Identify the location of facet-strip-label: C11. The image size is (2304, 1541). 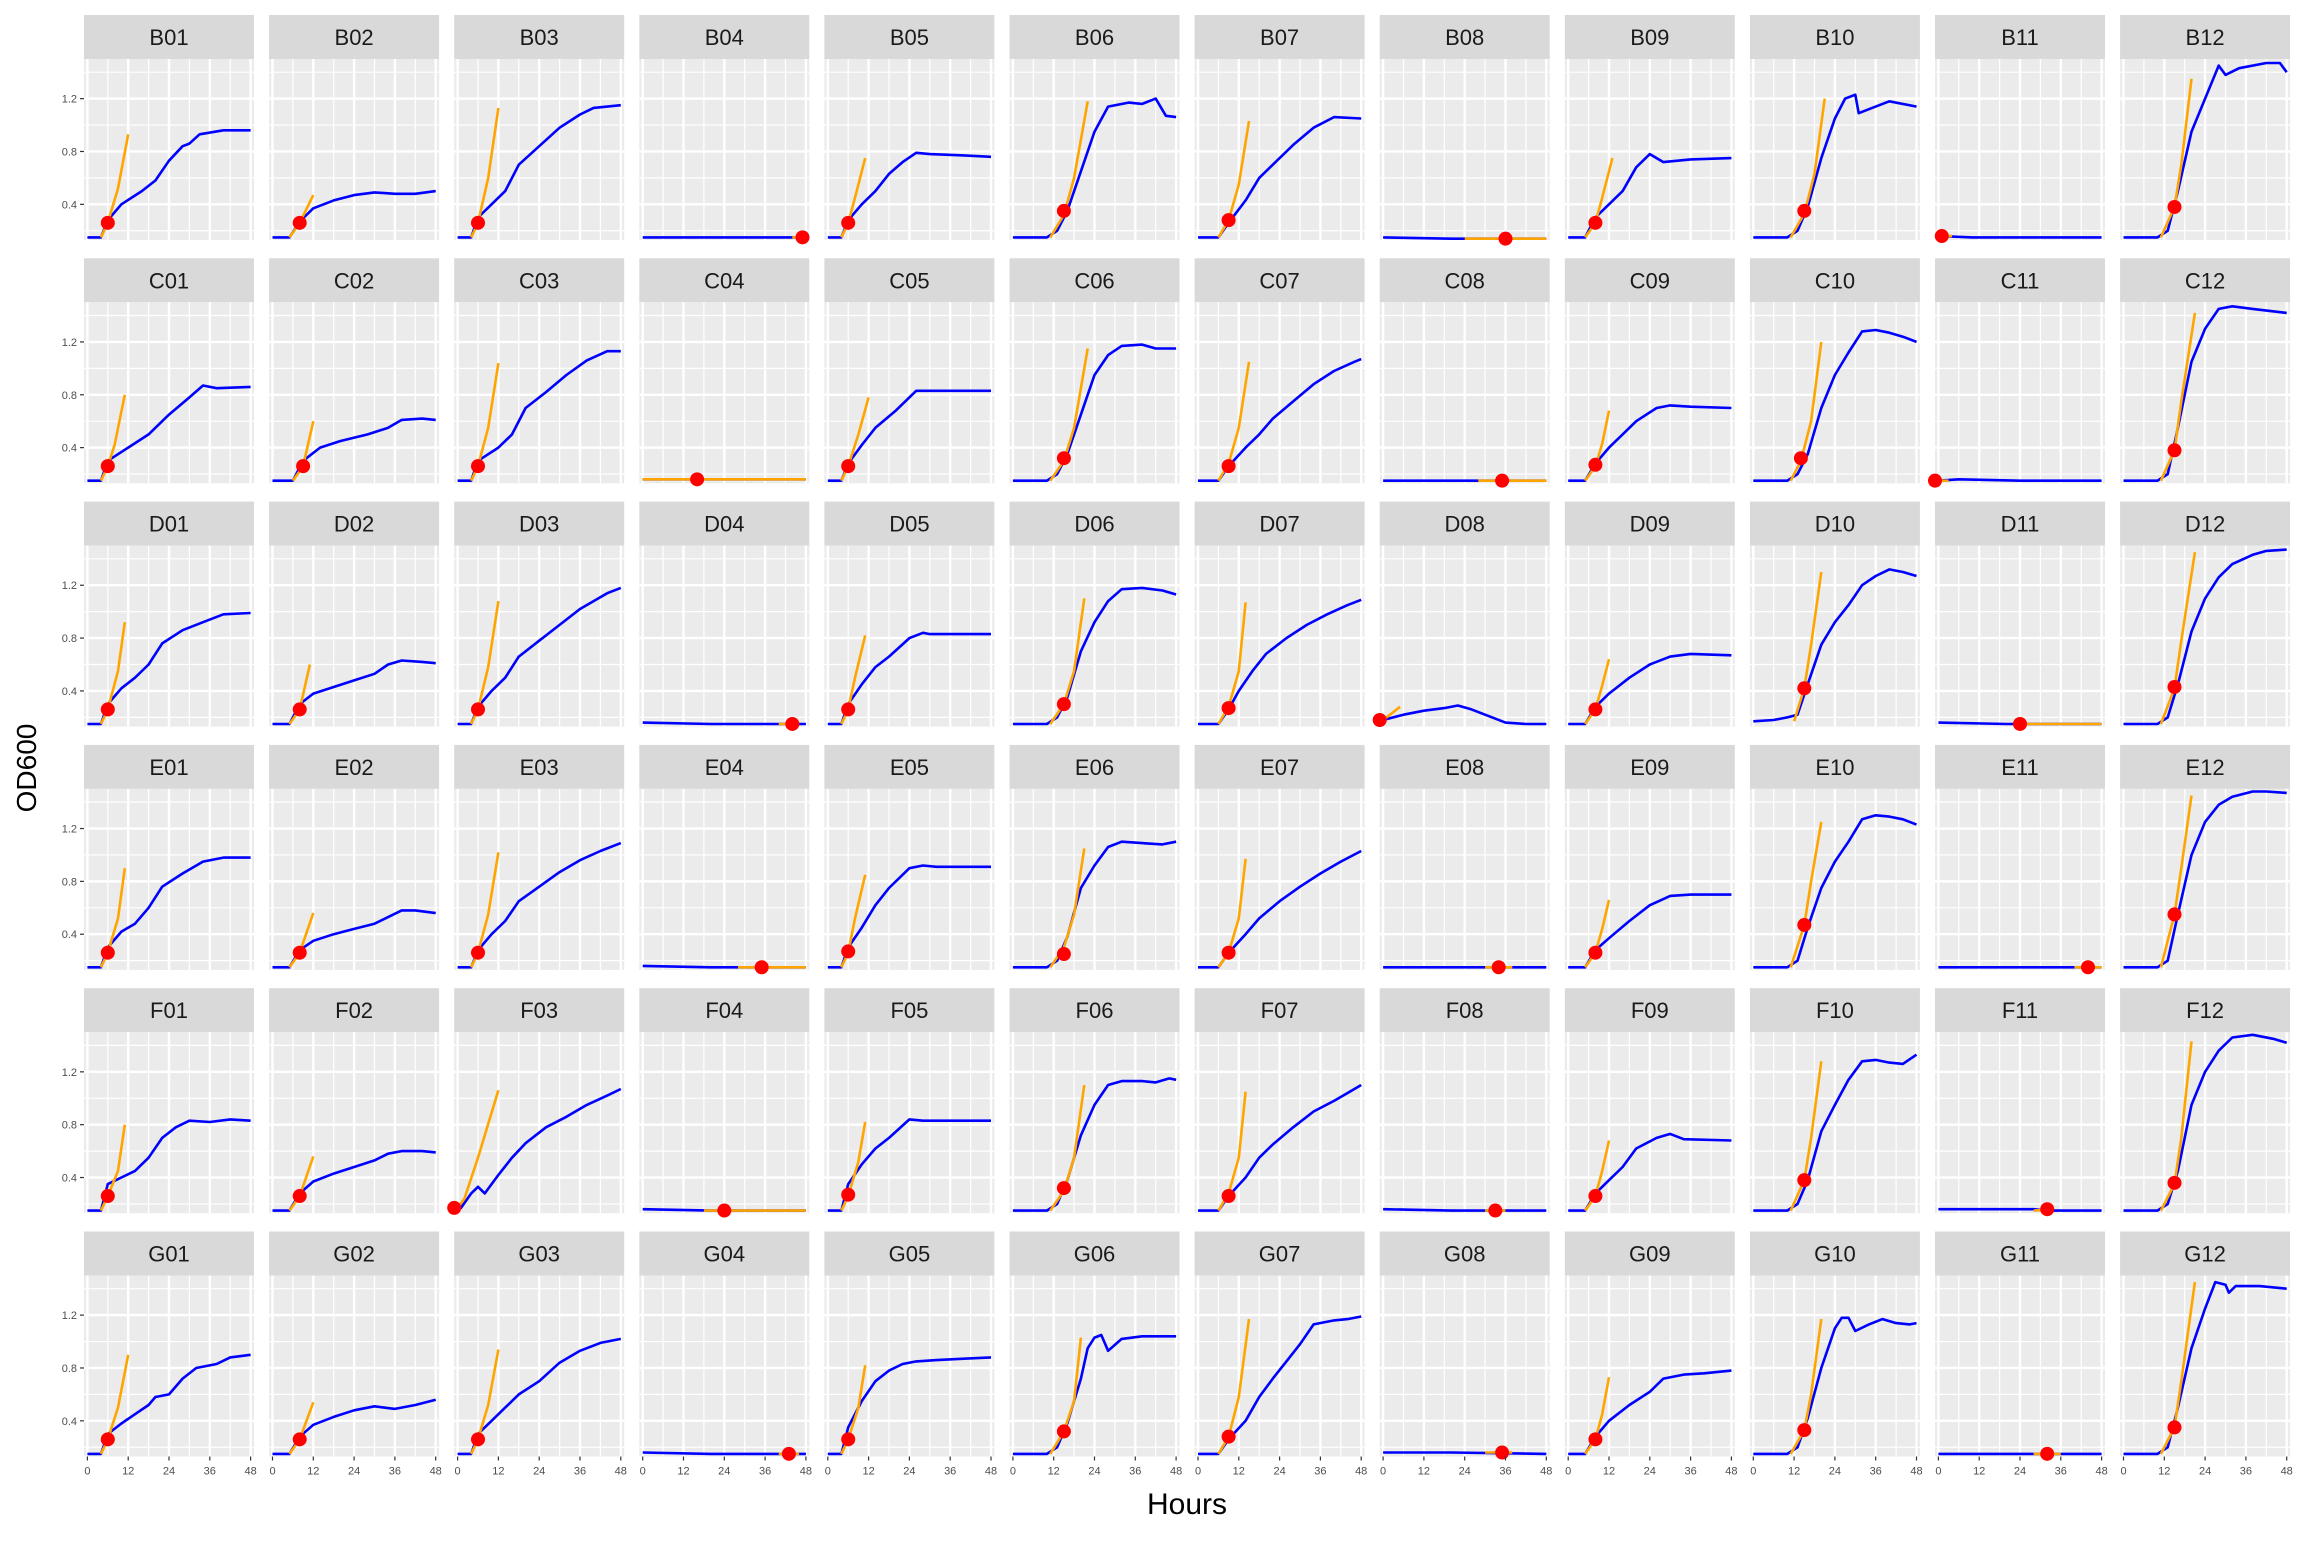
(2020, 280).